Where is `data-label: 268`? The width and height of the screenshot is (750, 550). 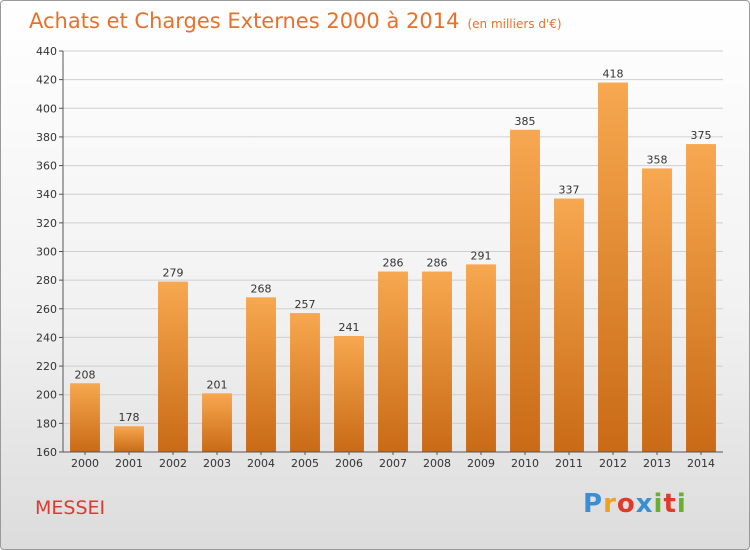 data-label: 268 is located at coordinates (261, 288).